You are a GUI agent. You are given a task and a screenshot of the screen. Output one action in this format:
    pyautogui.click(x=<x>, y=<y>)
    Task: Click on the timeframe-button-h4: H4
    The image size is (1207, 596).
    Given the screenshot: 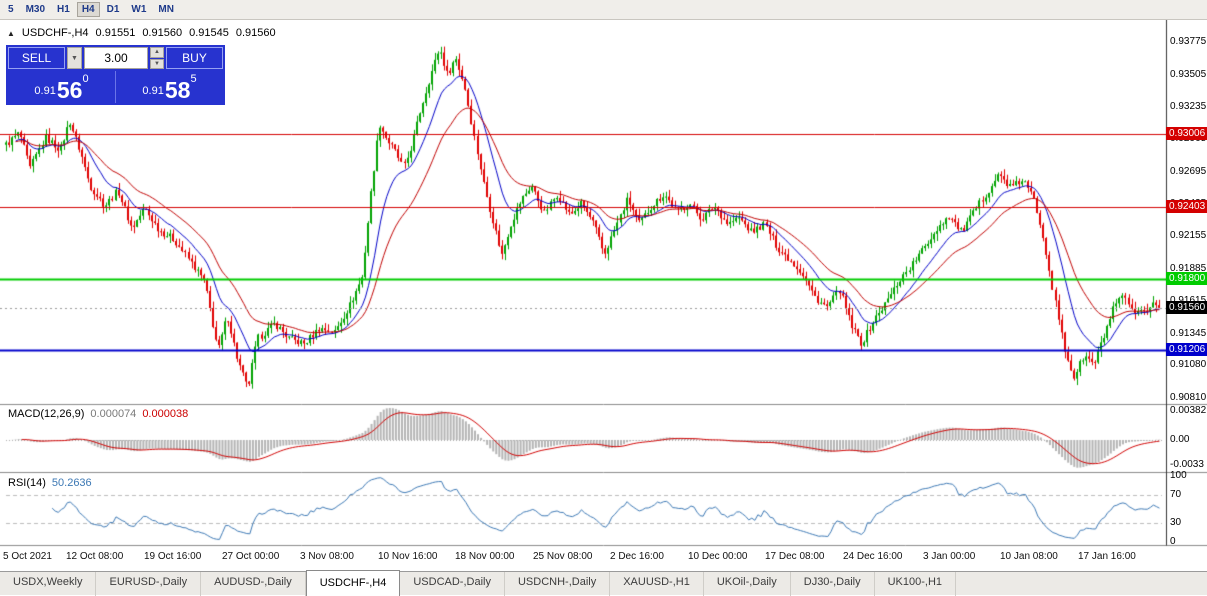 What is the action you would take?
    pyautogui.click(x=88, y=9)
    